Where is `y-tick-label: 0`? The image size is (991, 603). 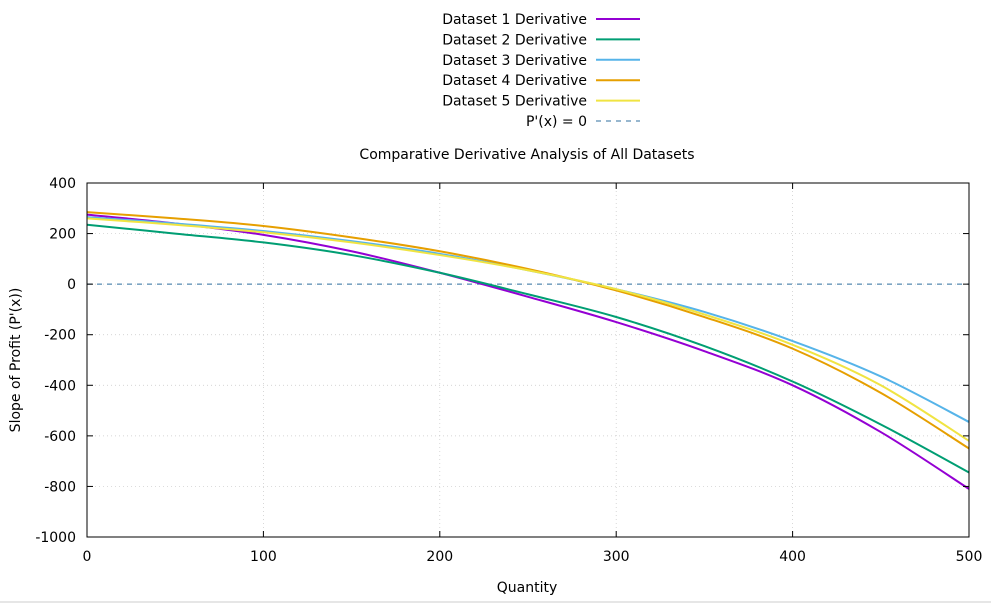
y-tick-label: 0 is located at coordinates (71, 285).